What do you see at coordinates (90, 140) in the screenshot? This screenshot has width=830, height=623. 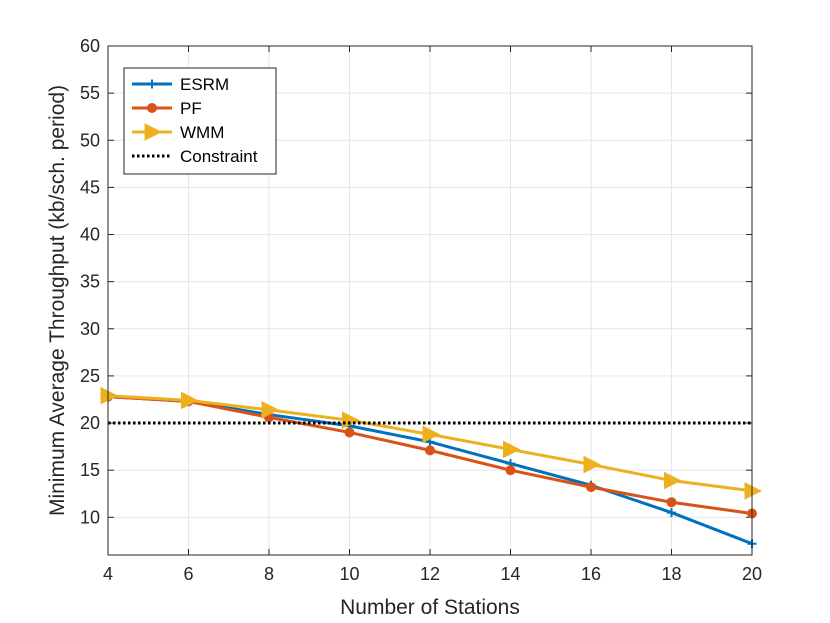 I see `y-tick-label: 50` at bounding box center [90, 140].